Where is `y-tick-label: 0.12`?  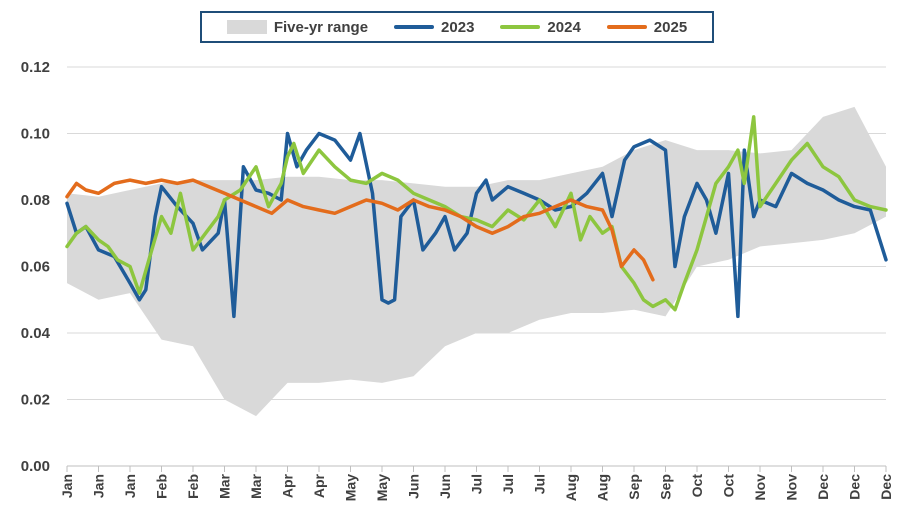 y-tick-label: 0.12 is located at coordinates (35, 67).